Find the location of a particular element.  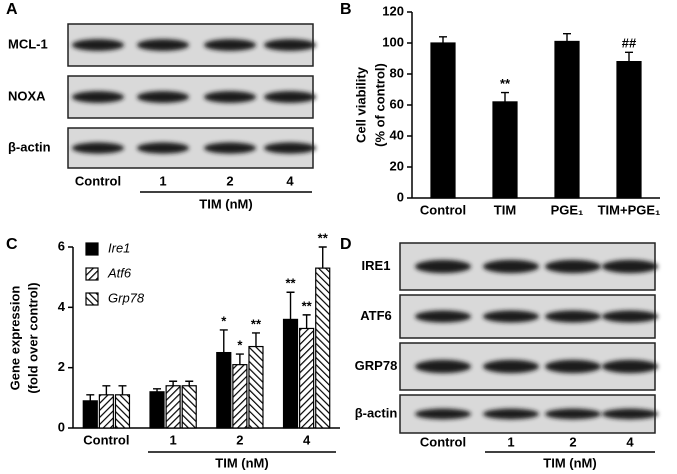

panel-label: A is located at coordinates (12, 9).